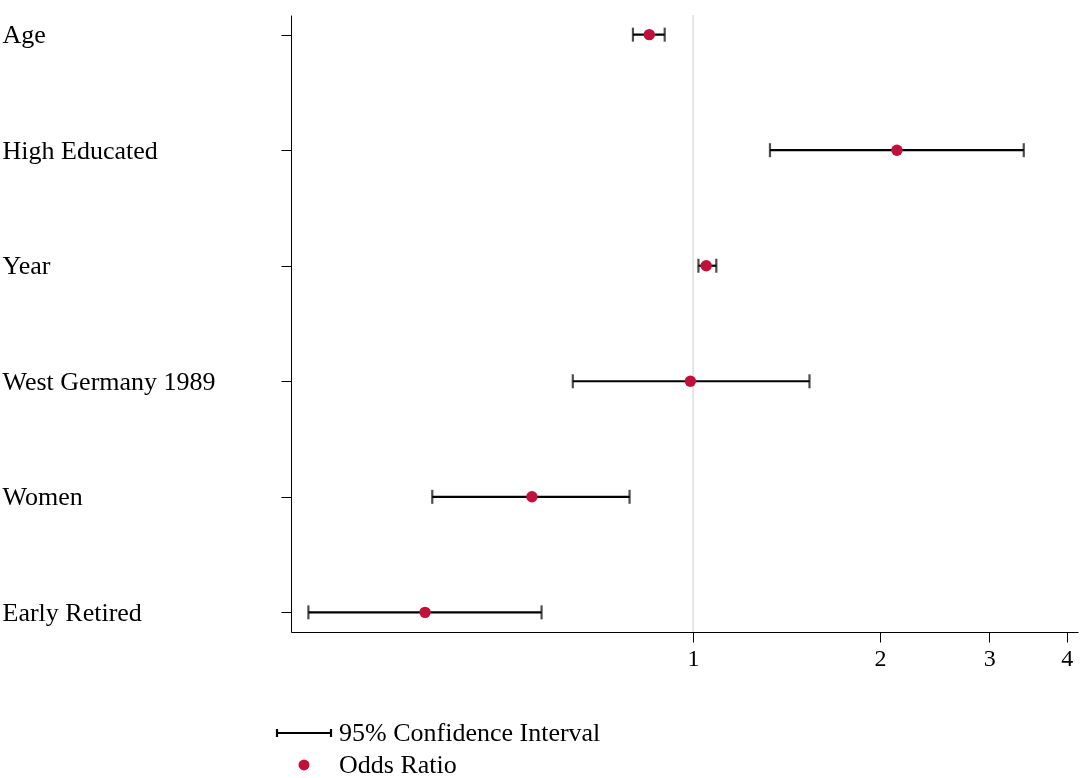 The image size is (1080, 778). Describe the element at coordinates (470, 732) in the screenshot. I see `text: 95% Confidence Interval` at that location.